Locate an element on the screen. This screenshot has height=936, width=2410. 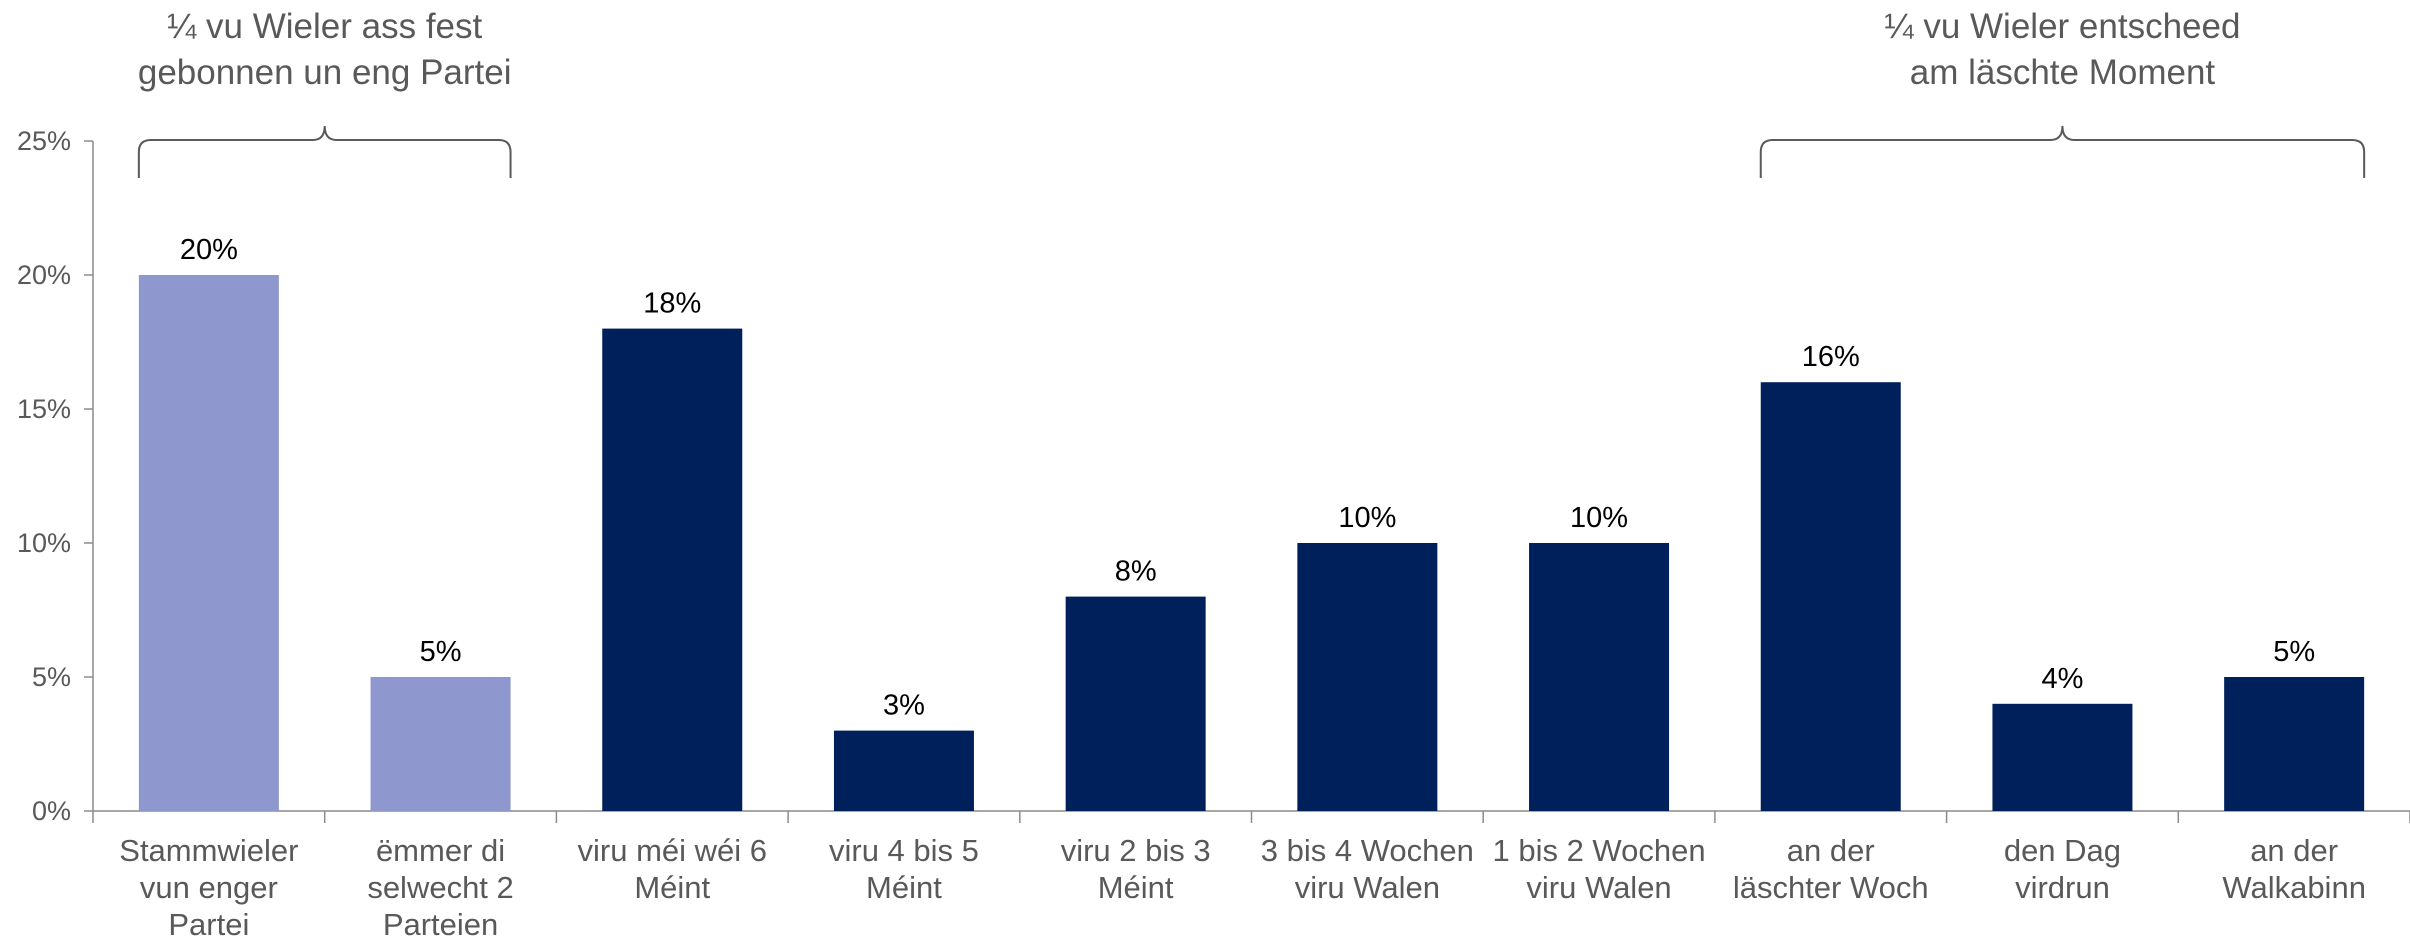
data-label: 18% is located at coordinates (672, 304).